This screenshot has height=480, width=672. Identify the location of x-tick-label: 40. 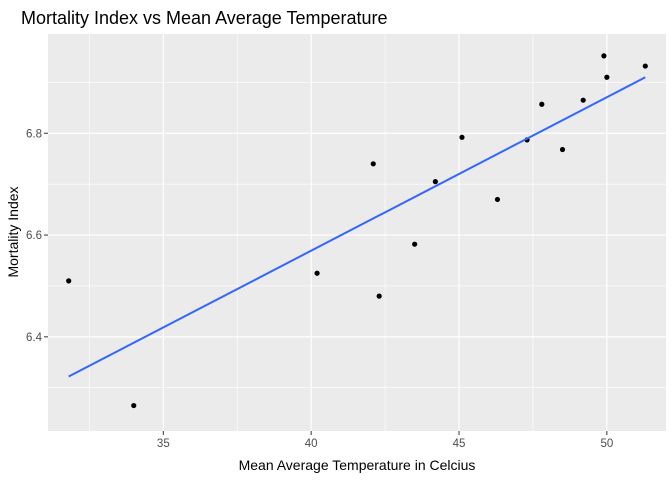
(311, 444).